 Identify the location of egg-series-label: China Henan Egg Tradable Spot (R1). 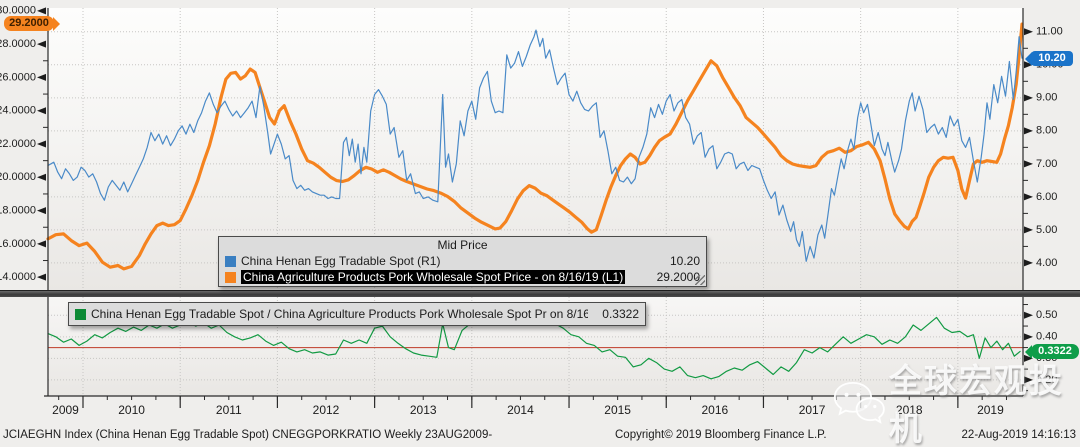
(341, 261).